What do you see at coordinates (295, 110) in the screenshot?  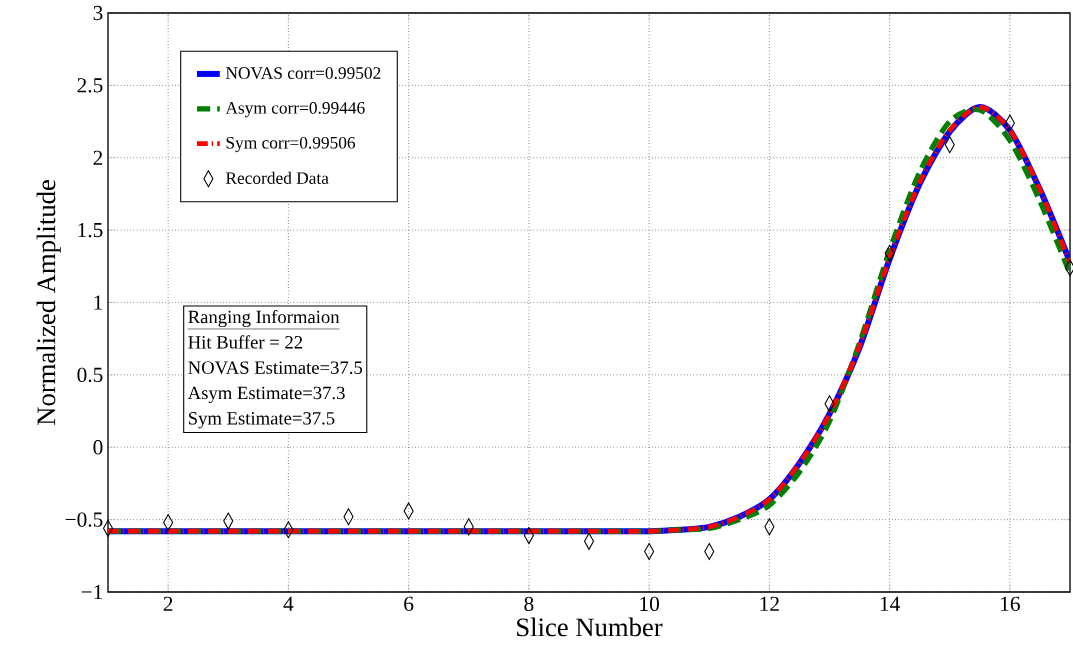 I see `legend-label: Asym corr=0.99446` at bounding box center [295, 110].